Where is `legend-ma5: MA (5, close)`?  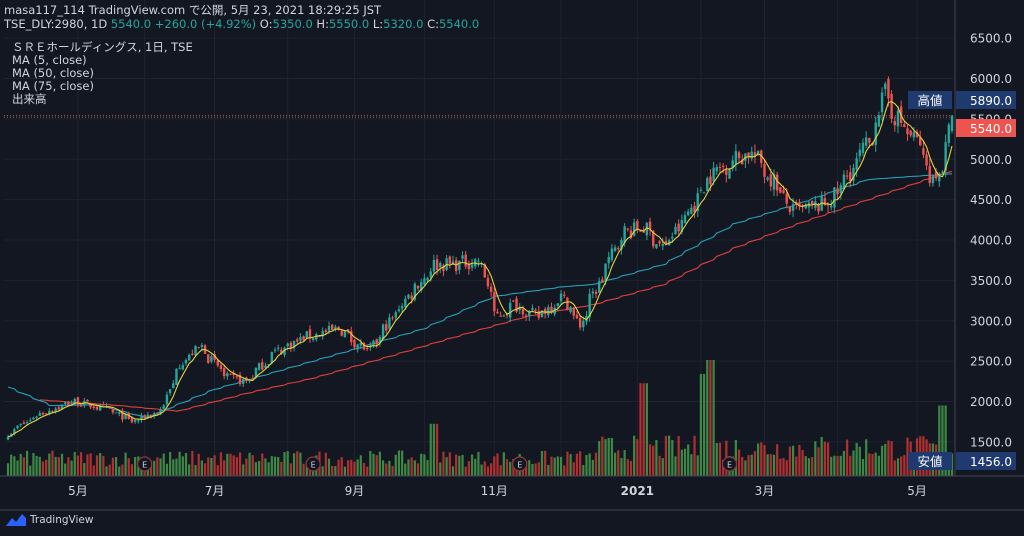 legend-ma5: MA (5, close) is located at coordinates (49, 60).